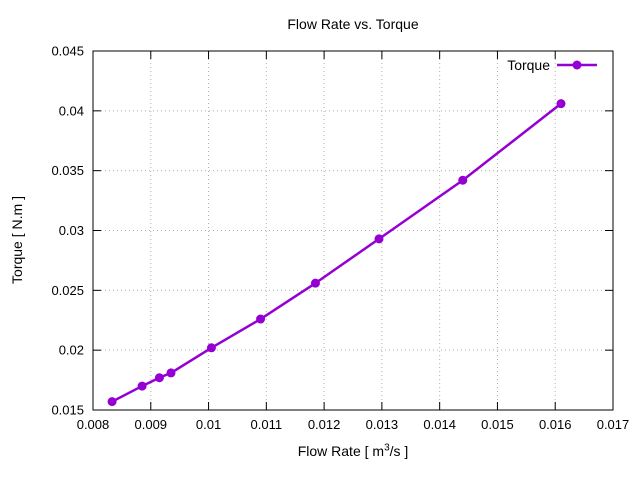  What do you see at coordinates (353, 24) in the screenshot?
I see `chart-title: Flow Rate vs. Torque` at bounding box center [353, 24].